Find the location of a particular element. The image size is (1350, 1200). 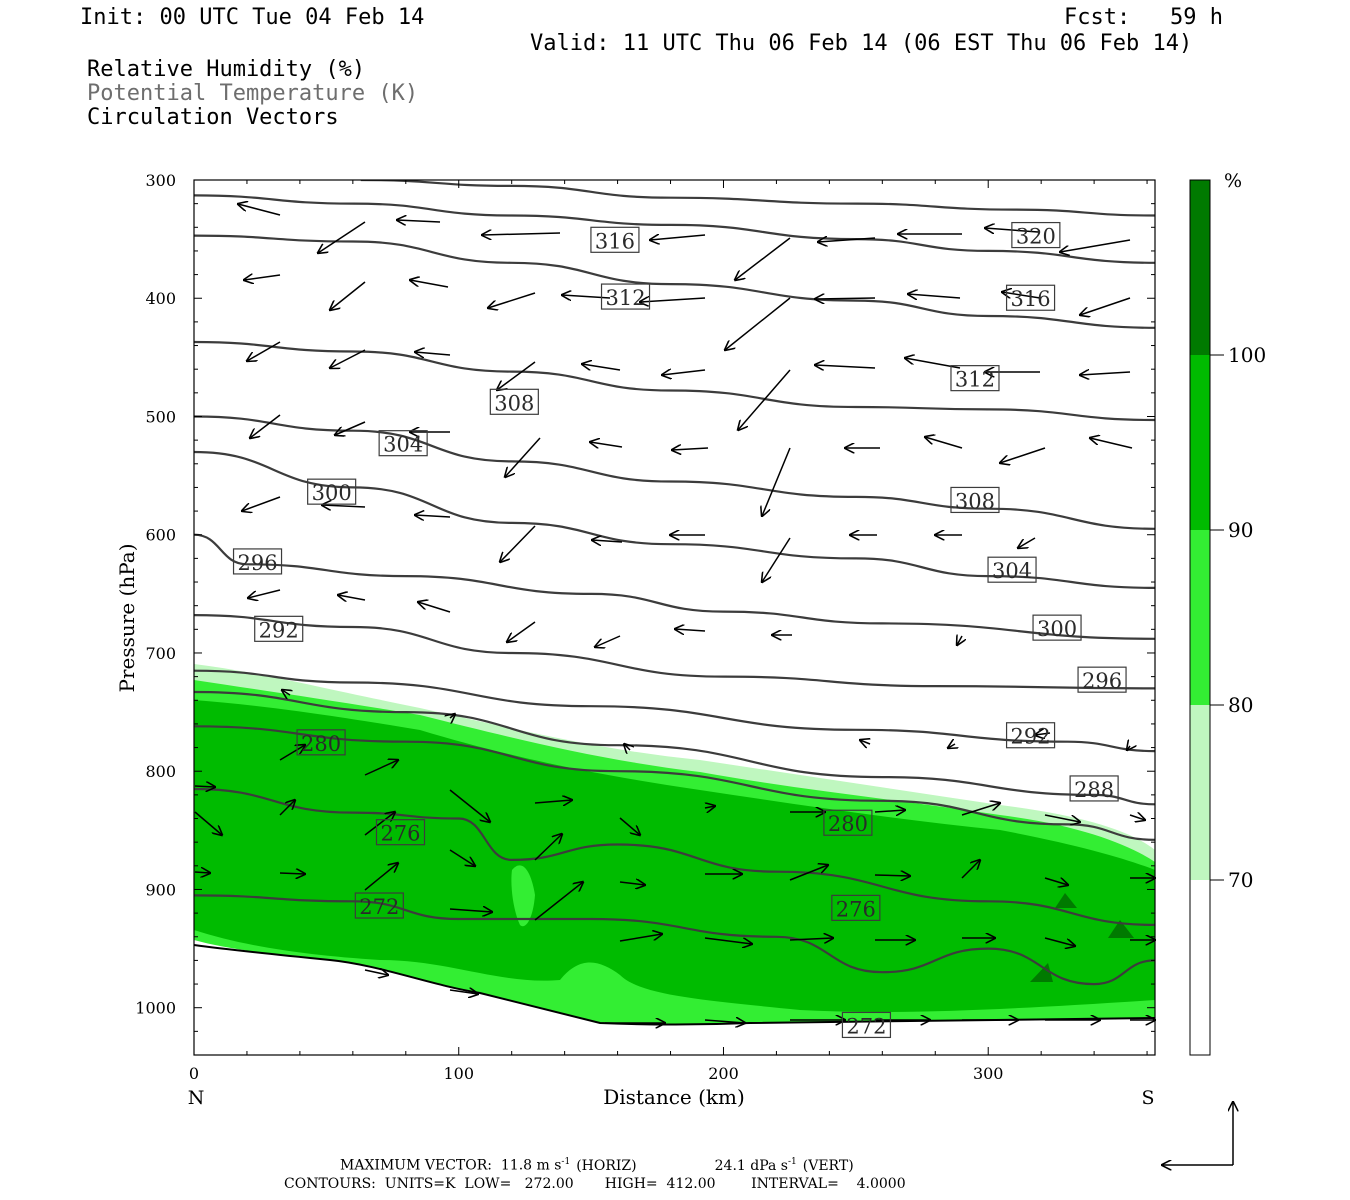

vert-label: (VERT) is located at coordinates (828, 1165).